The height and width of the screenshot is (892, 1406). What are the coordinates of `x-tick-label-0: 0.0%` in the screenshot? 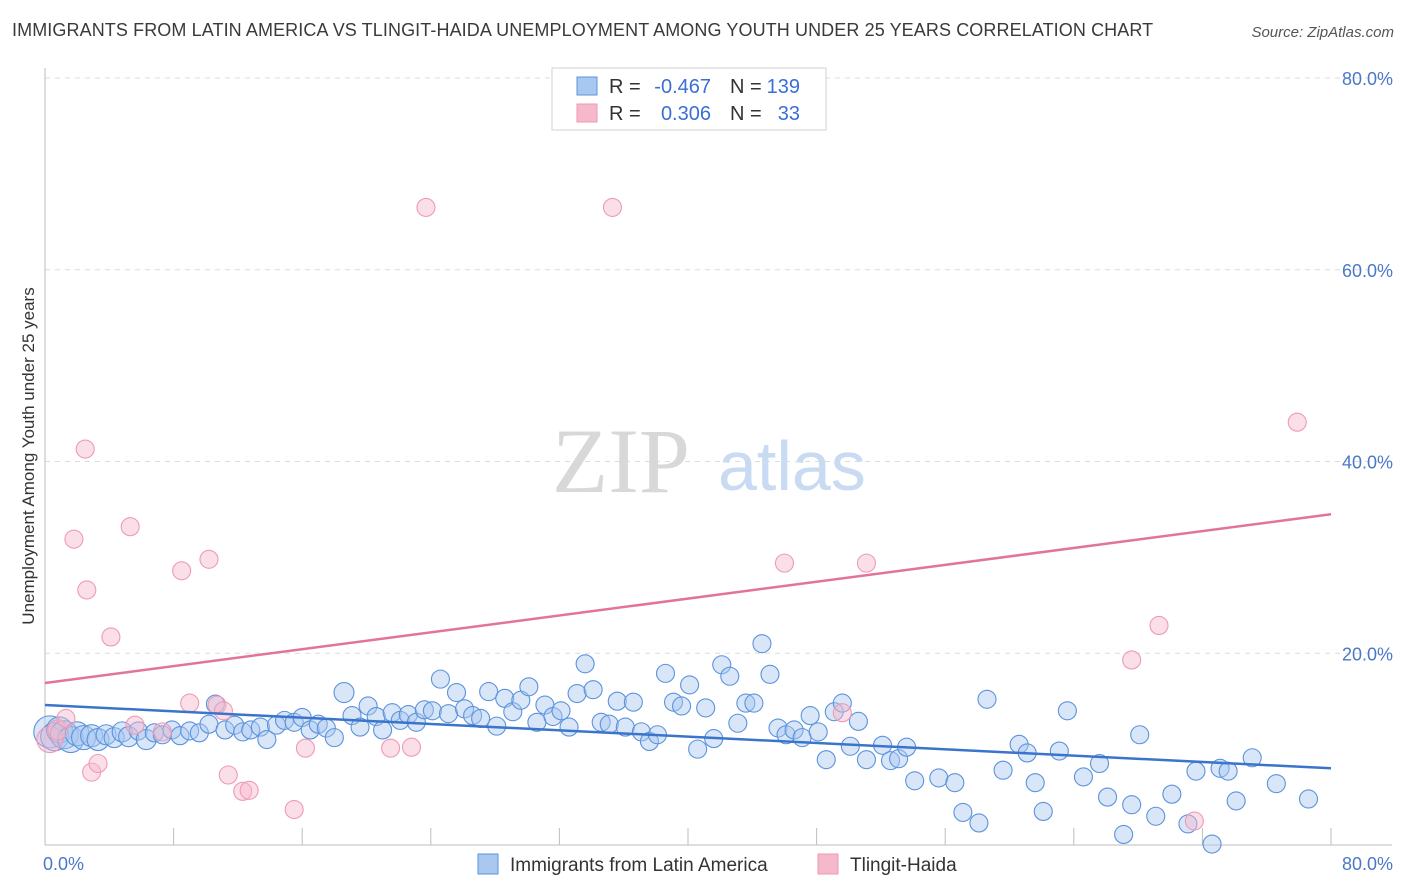 It's located at (63, 864).